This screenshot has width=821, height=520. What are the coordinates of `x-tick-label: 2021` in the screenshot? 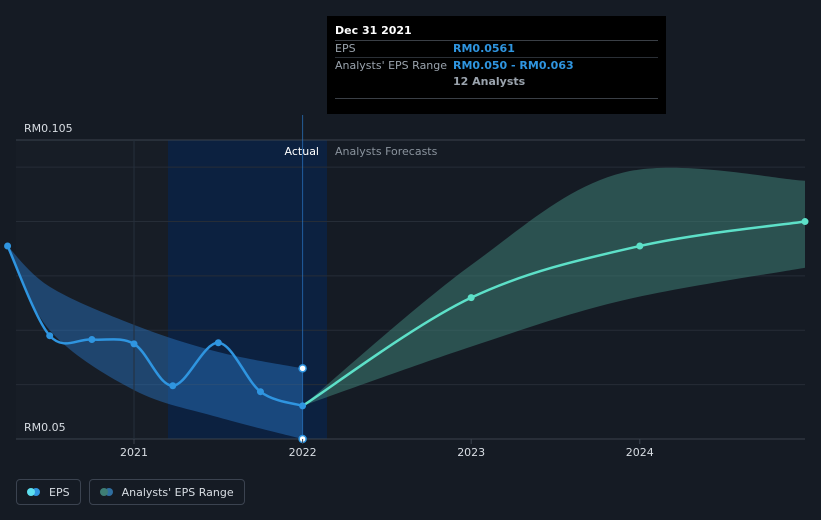 It's located at (134, 452).